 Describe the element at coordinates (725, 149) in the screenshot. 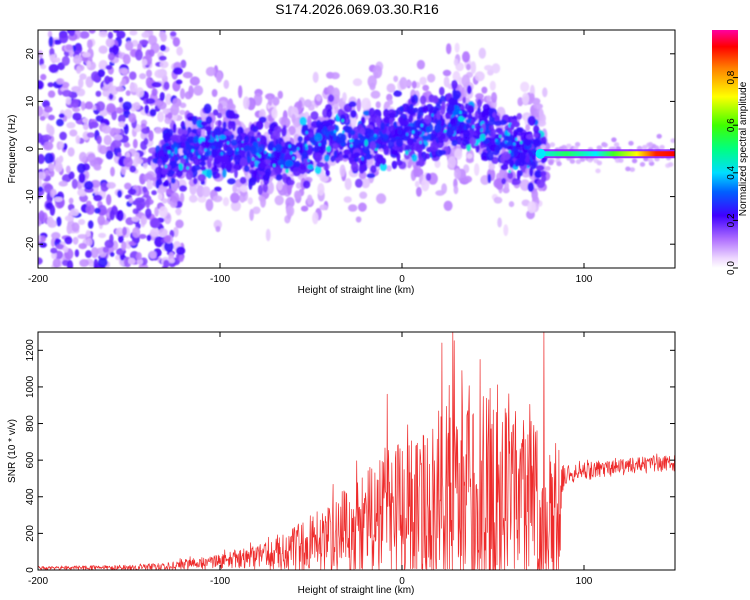

I see `colorbar-gradient` at that location.